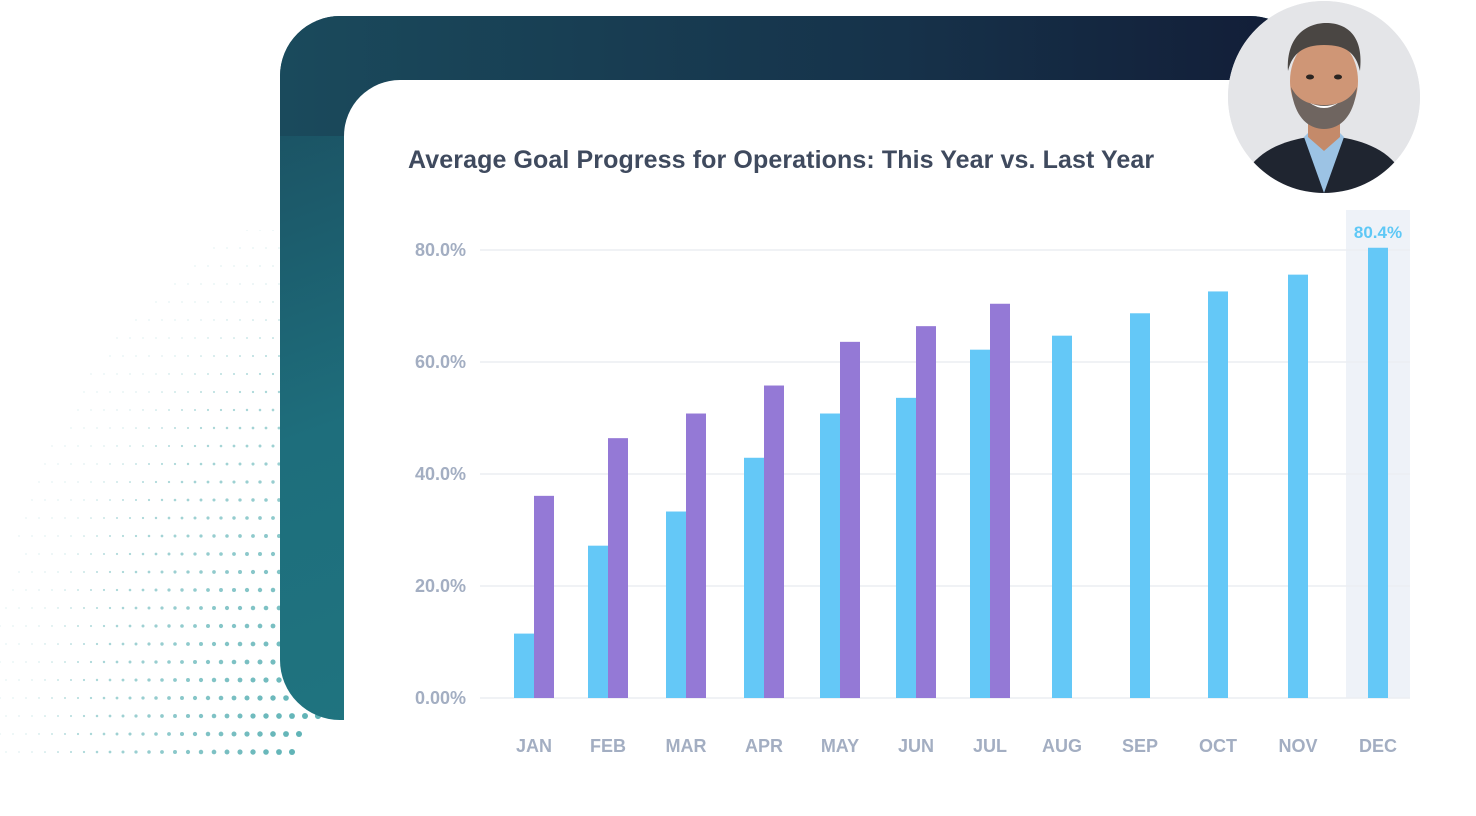 The image size is (1476, 816). What do you see at coordinates (440, 586) in the screenshot?
I see `y-tick-label: 20.0%` at bounding box center [440, 586].